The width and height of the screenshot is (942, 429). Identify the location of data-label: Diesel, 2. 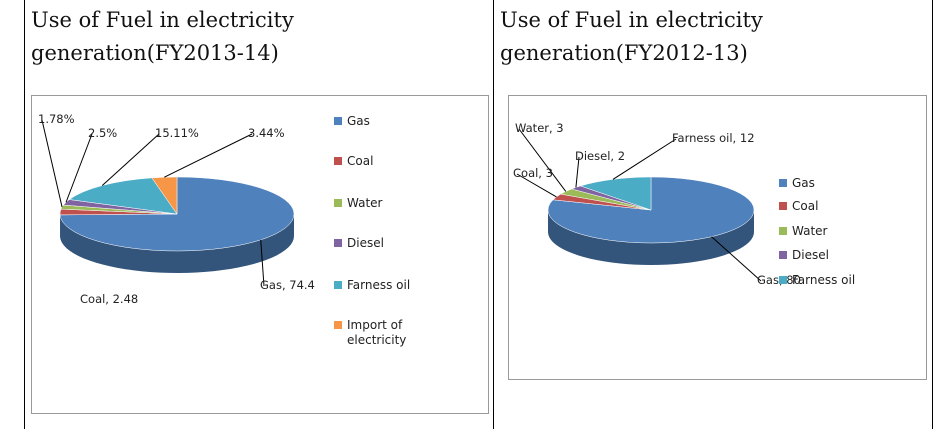
(600, 156).